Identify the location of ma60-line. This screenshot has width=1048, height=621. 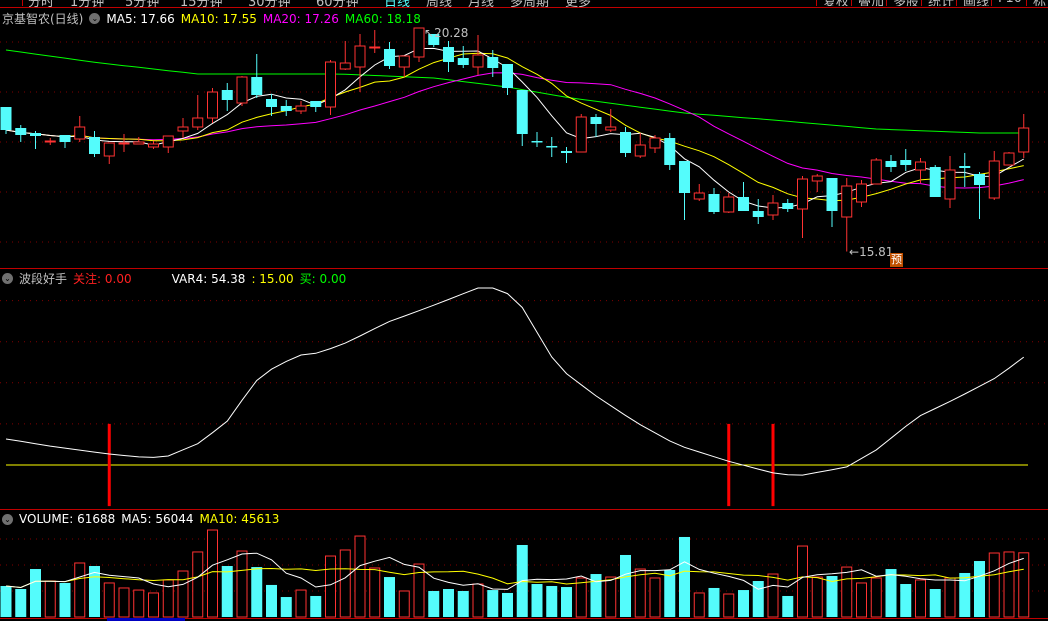
(514, 91).